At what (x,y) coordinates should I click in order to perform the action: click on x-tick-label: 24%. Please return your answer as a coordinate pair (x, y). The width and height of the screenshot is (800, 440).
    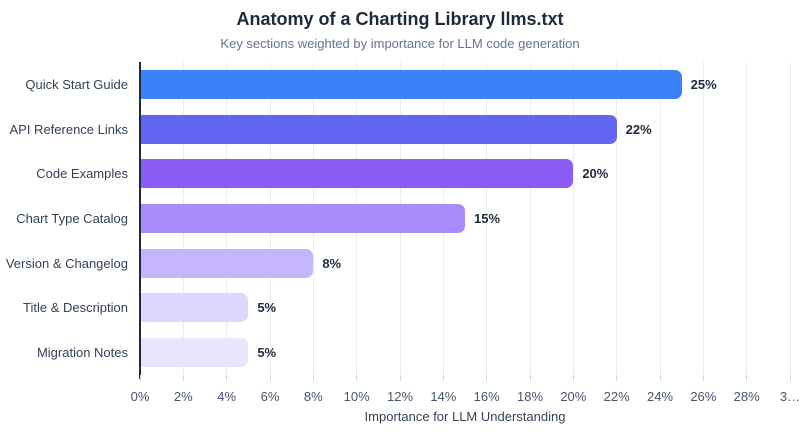
    Looking at the image, I should click on (660, 396).